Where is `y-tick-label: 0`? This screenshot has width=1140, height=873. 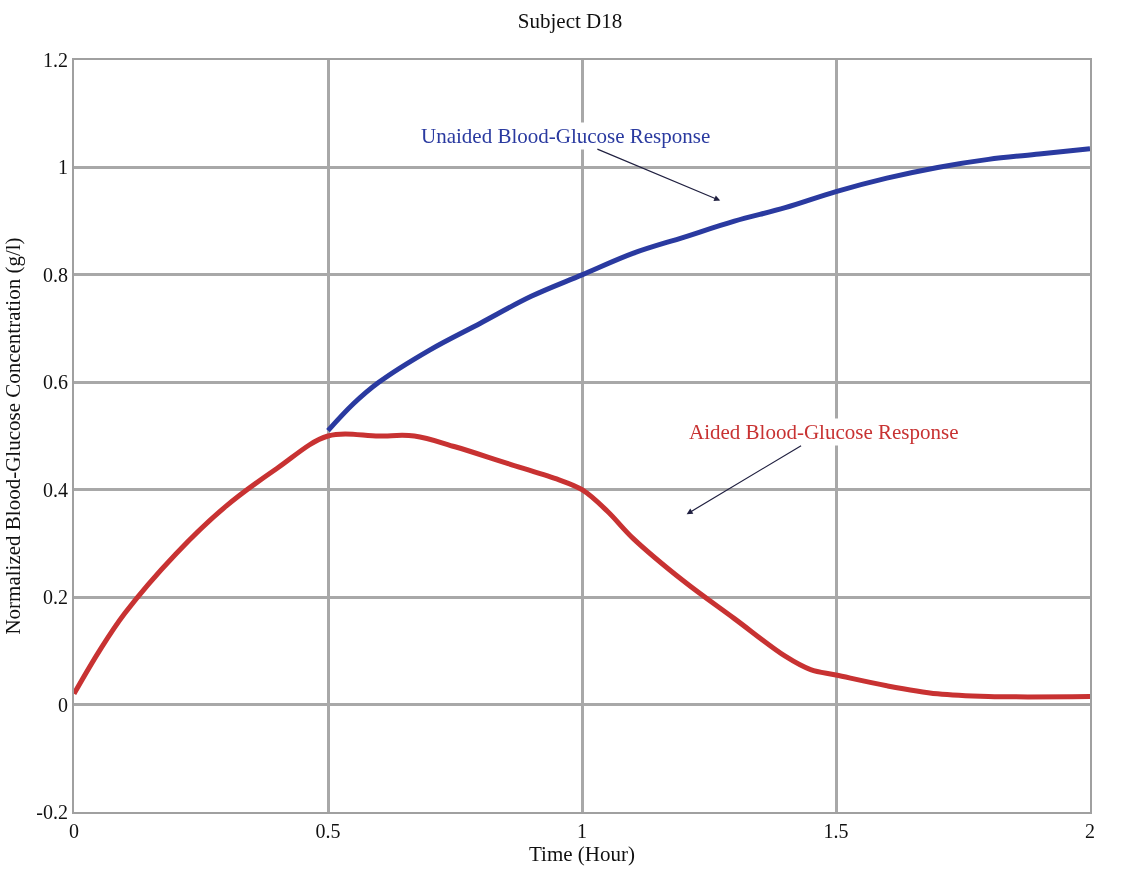 y-tick-label: 0 is located at coordinates (63, 704).